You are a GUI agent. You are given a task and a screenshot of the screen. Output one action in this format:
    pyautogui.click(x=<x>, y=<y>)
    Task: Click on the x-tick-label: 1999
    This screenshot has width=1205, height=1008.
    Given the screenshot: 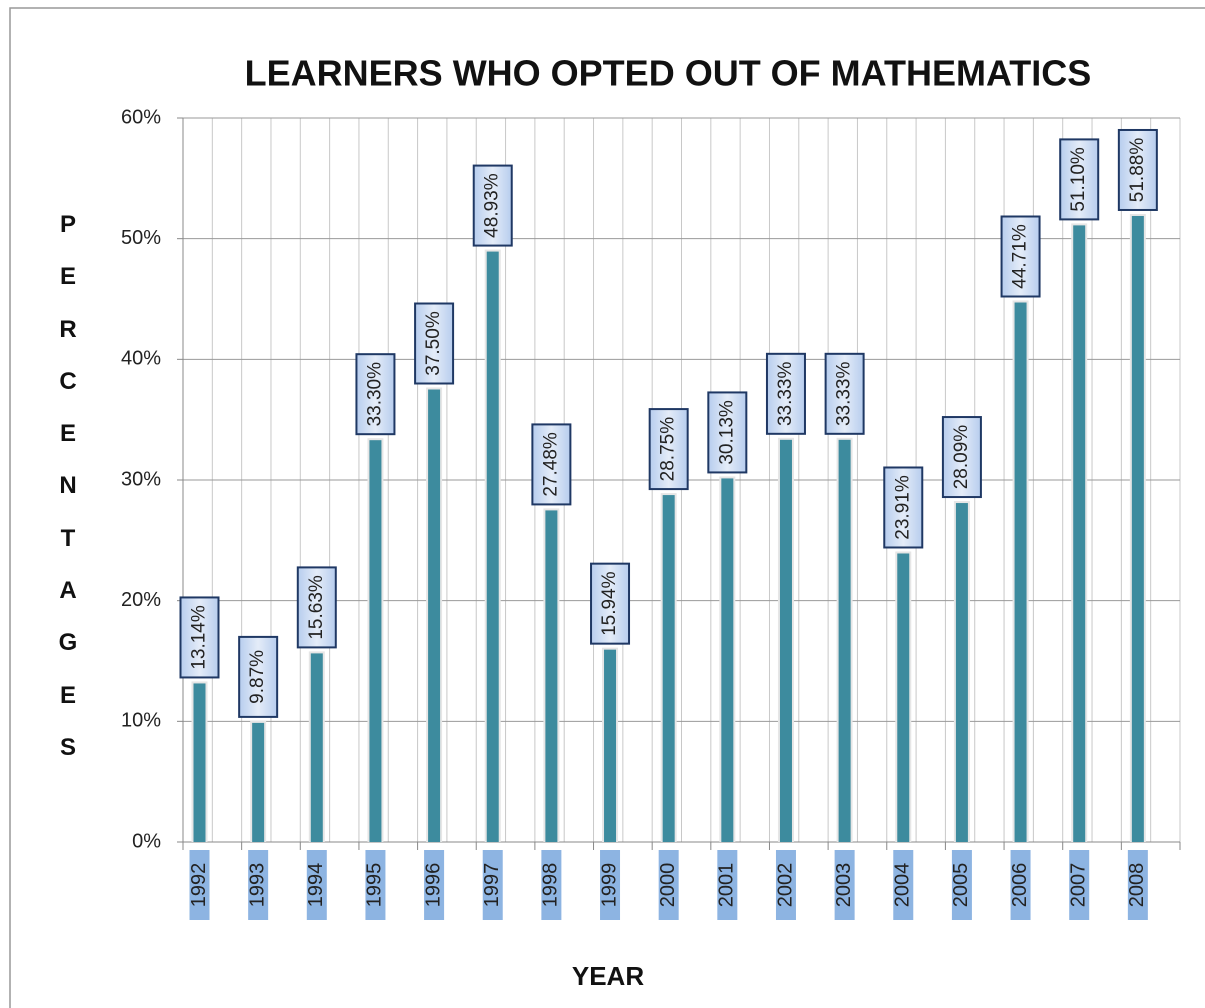 What is the action you would take?
    pyautogui.click(x=609, y=885)
    